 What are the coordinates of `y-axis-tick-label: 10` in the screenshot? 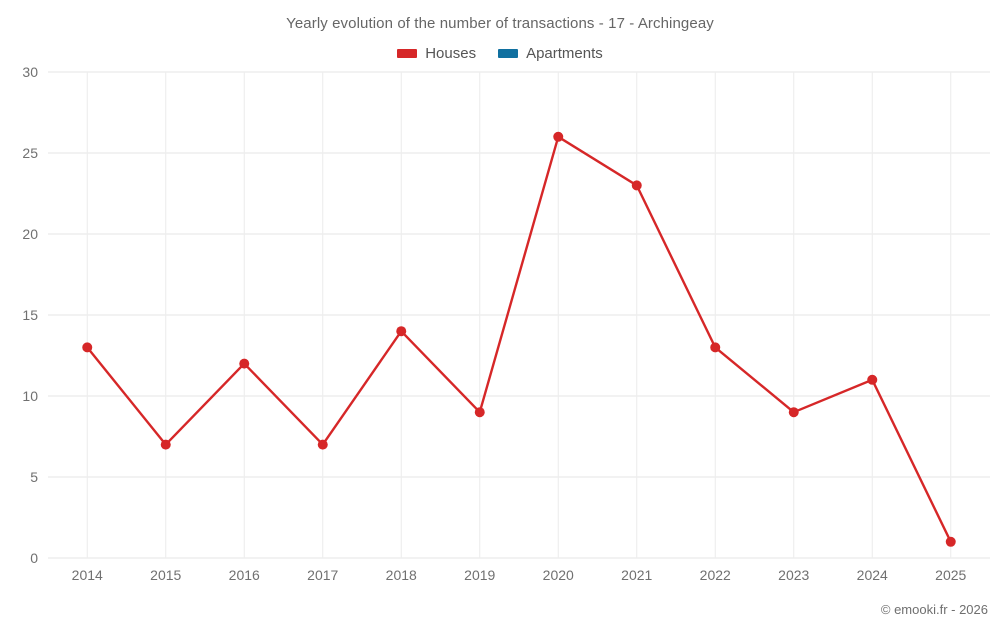 It's located at (30, 396).